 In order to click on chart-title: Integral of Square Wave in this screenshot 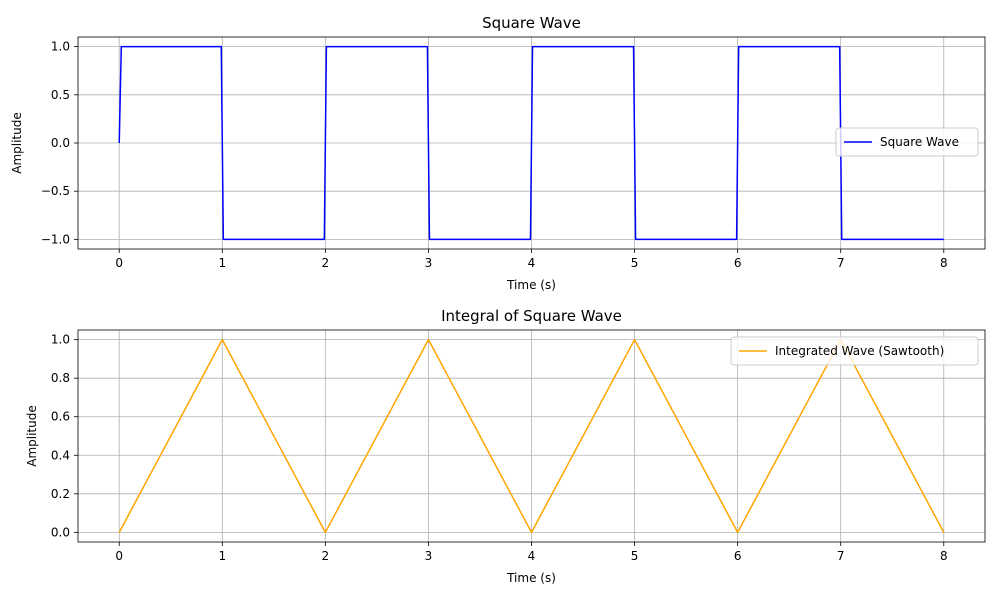, I will do `click(531, 316)`.